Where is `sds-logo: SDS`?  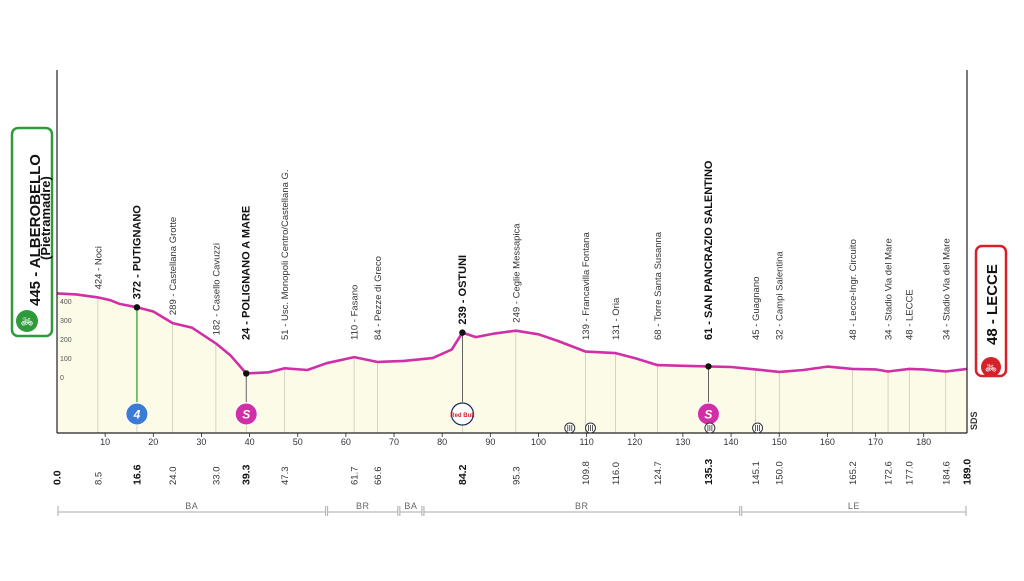 sds-logo: SDS is located at coordinates (974, 420).